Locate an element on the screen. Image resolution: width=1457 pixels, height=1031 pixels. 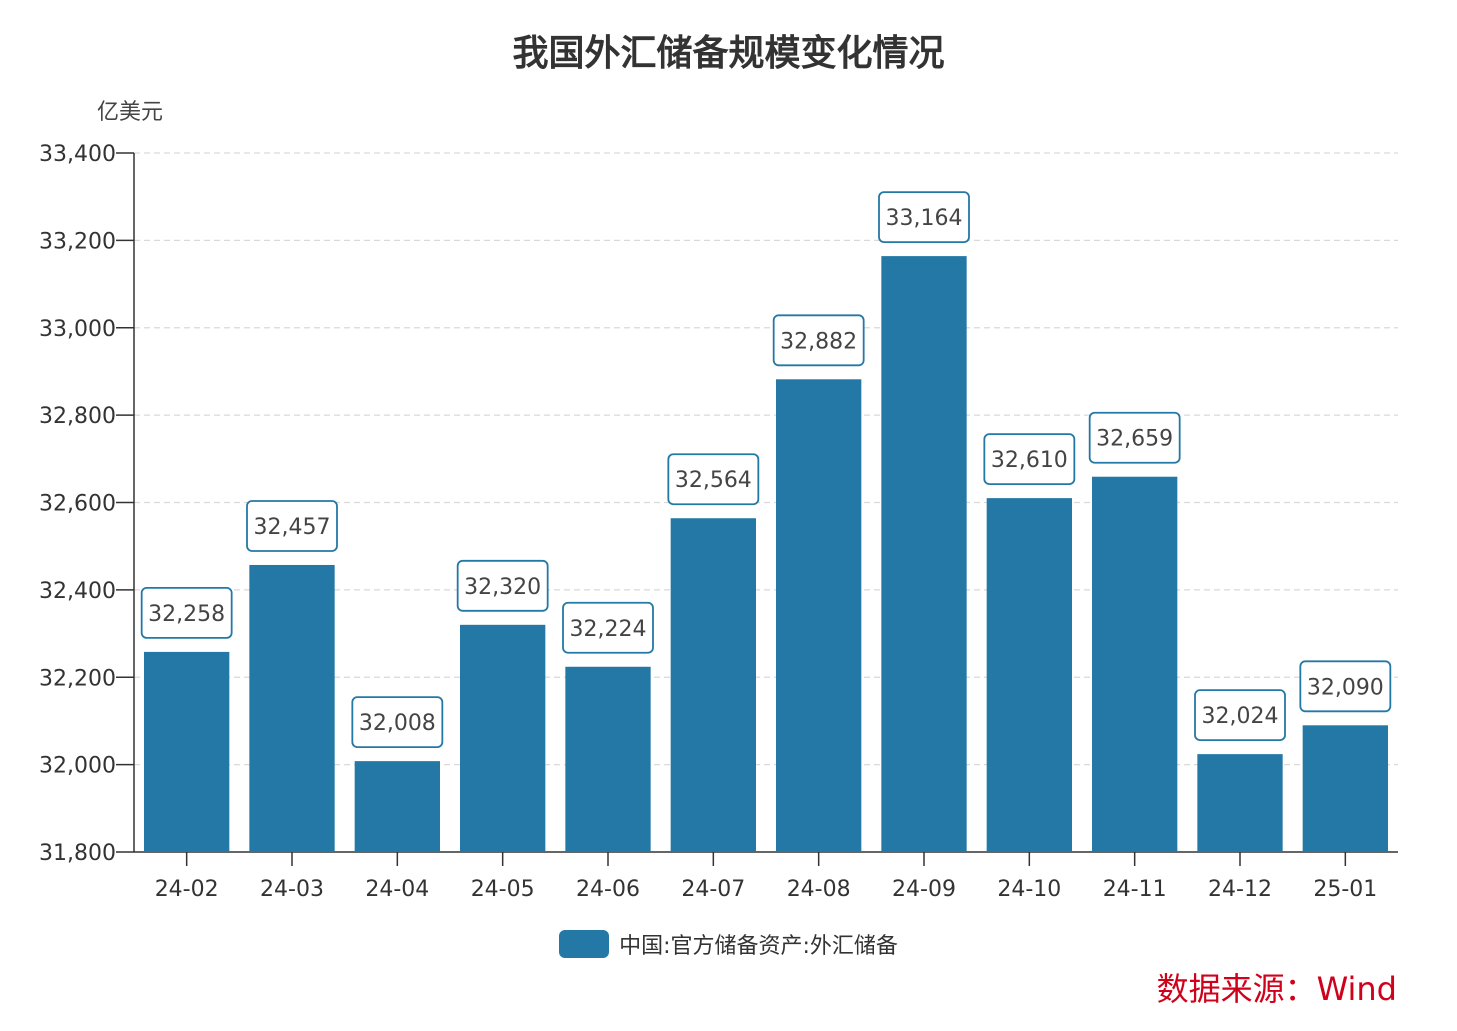
data-label: 32,008 is located at coordinates (397, 723).